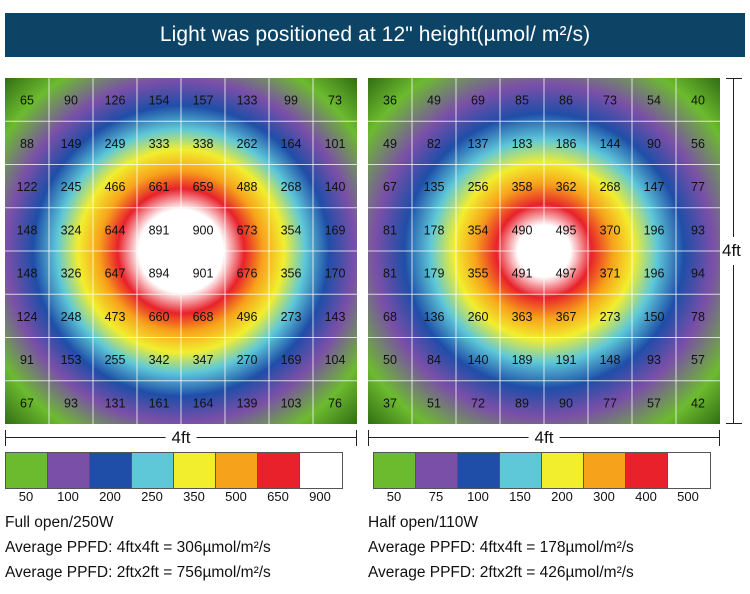 This screenshot has height=594, width=750. What do you see at coordinates (522, 101) in the screenshot?
I see `cell-value: 85` at bounding box center [522, 101].